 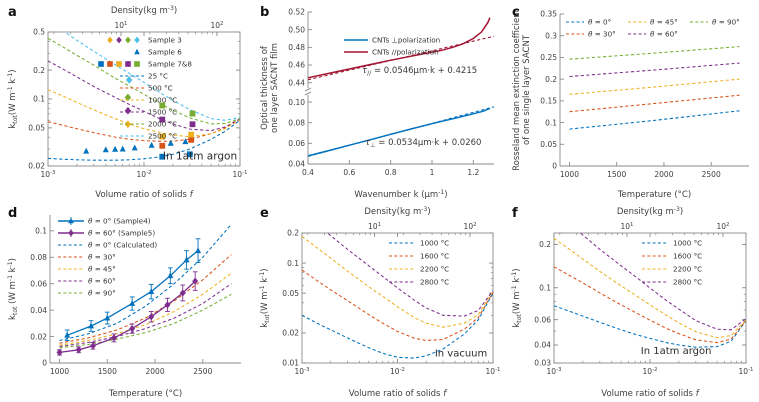 What do you see at coordinates (548, 57) in the screenshot?
I see `svg-text: 0.25` at bounding box center [548, 57].